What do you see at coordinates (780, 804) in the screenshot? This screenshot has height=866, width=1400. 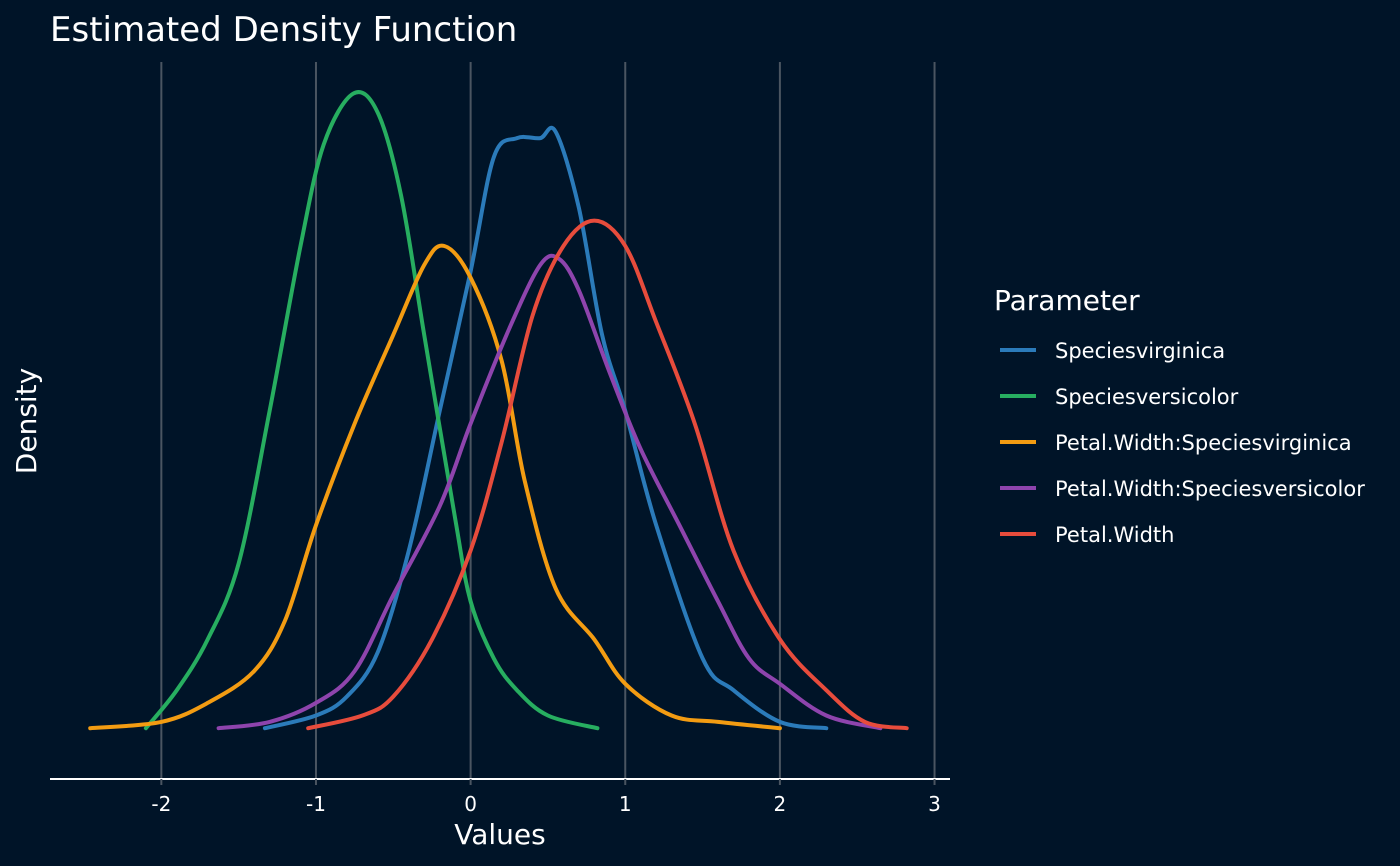 I see `x-tick-label-4: 2` at bounding box center [780, 804].